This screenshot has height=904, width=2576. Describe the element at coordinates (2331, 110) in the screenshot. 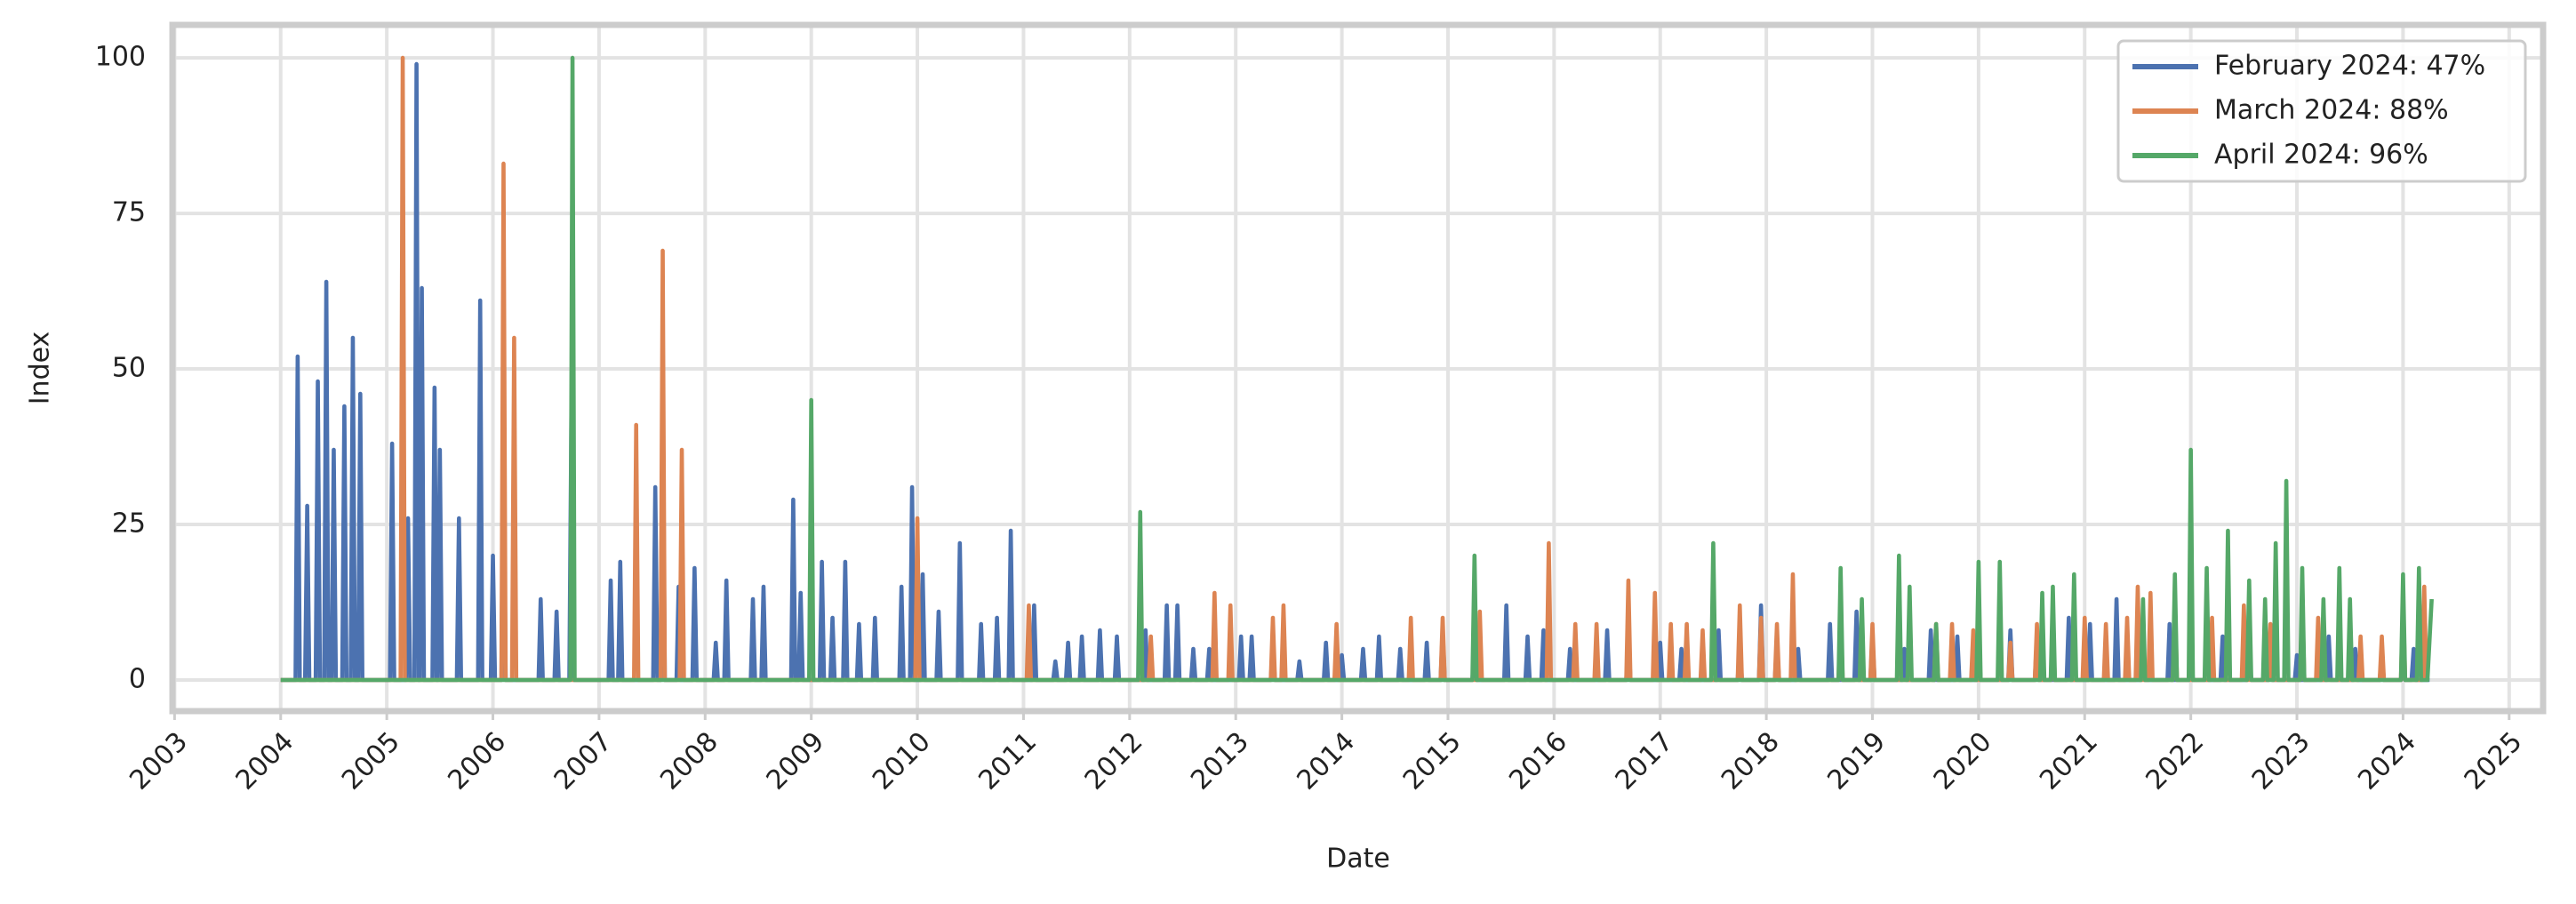

I see `legend-label: March 2024: 88%` at that location.